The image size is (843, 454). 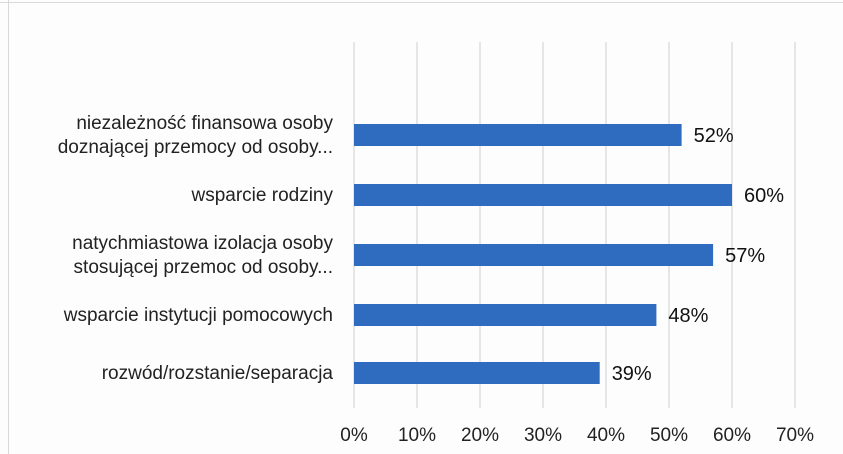 What do you see at coordinates (606, 435) in the screenshot?
I see `x-tick-label: 40%` at bounding box center [606, 435].